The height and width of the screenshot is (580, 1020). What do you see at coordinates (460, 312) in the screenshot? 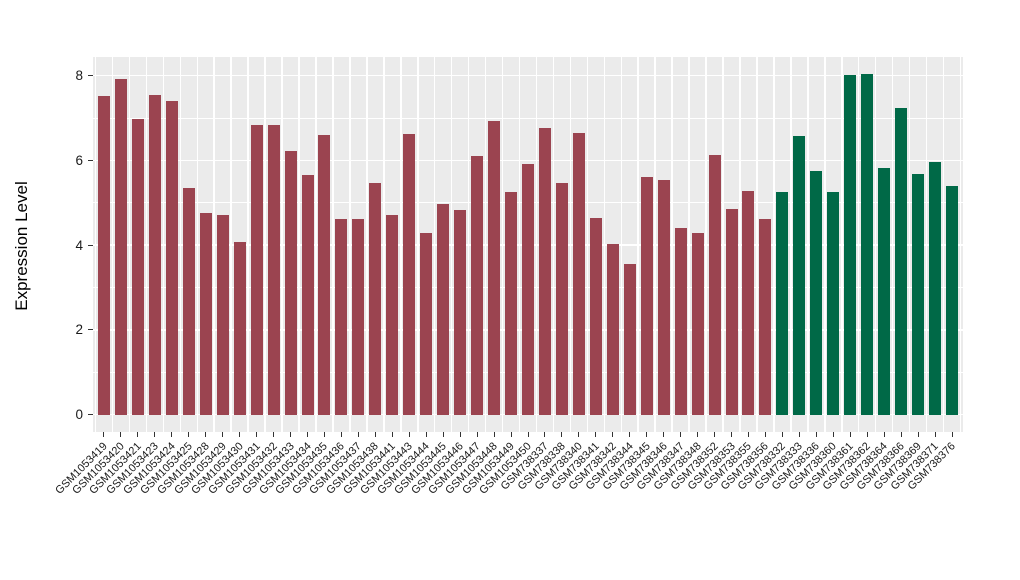
I see `bar-GSM1053446` at bounding box center [460, 312].